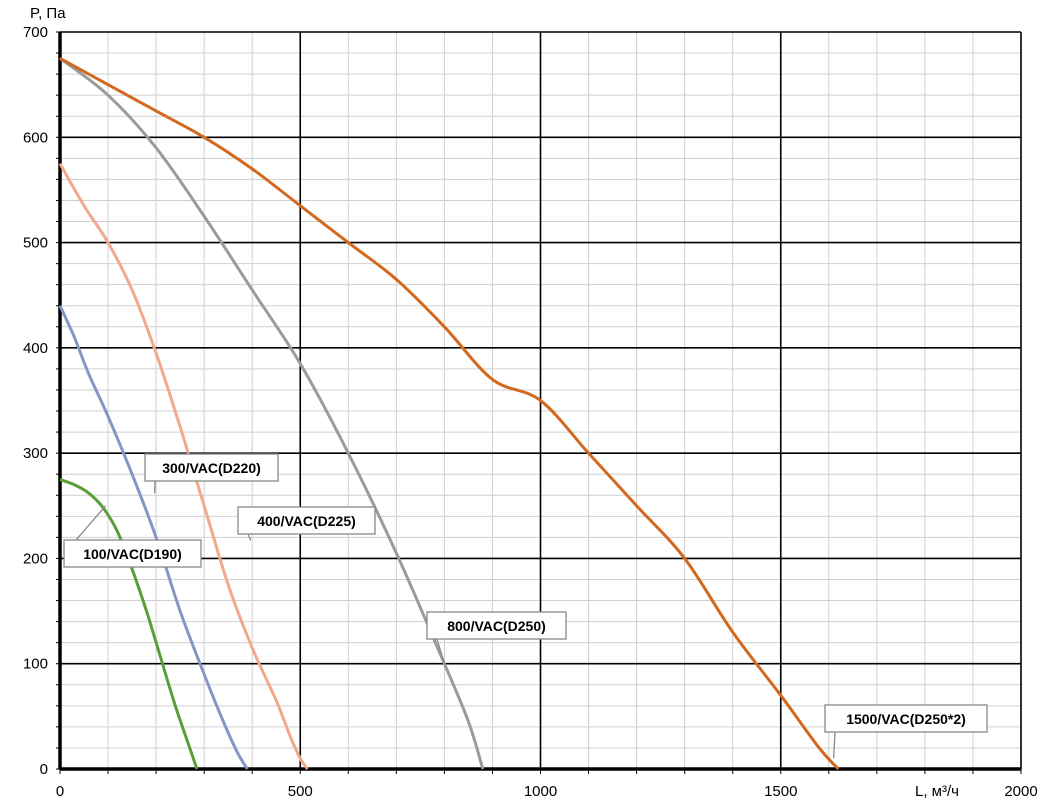  I want to click on x-tick-label: 2000, so click(1020, 791).